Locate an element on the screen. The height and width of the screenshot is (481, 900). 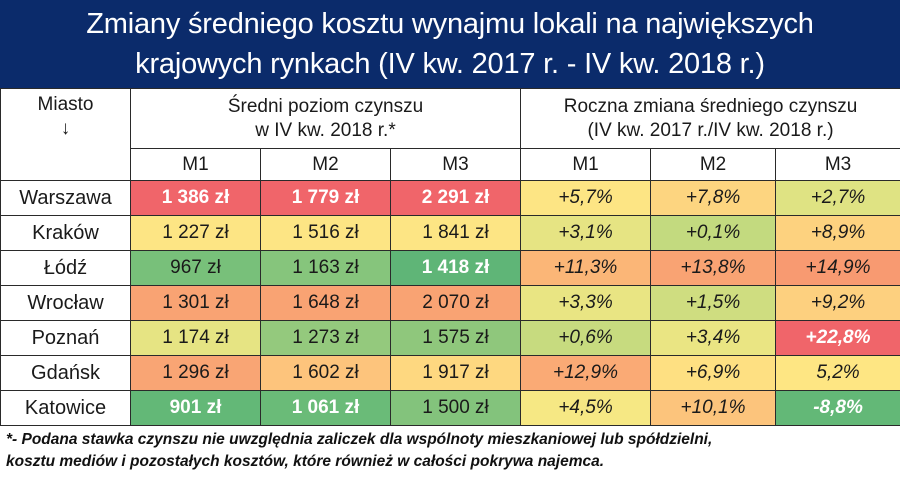
rent-value-cell: 1 418 zł is located at coordinates (455, 268).